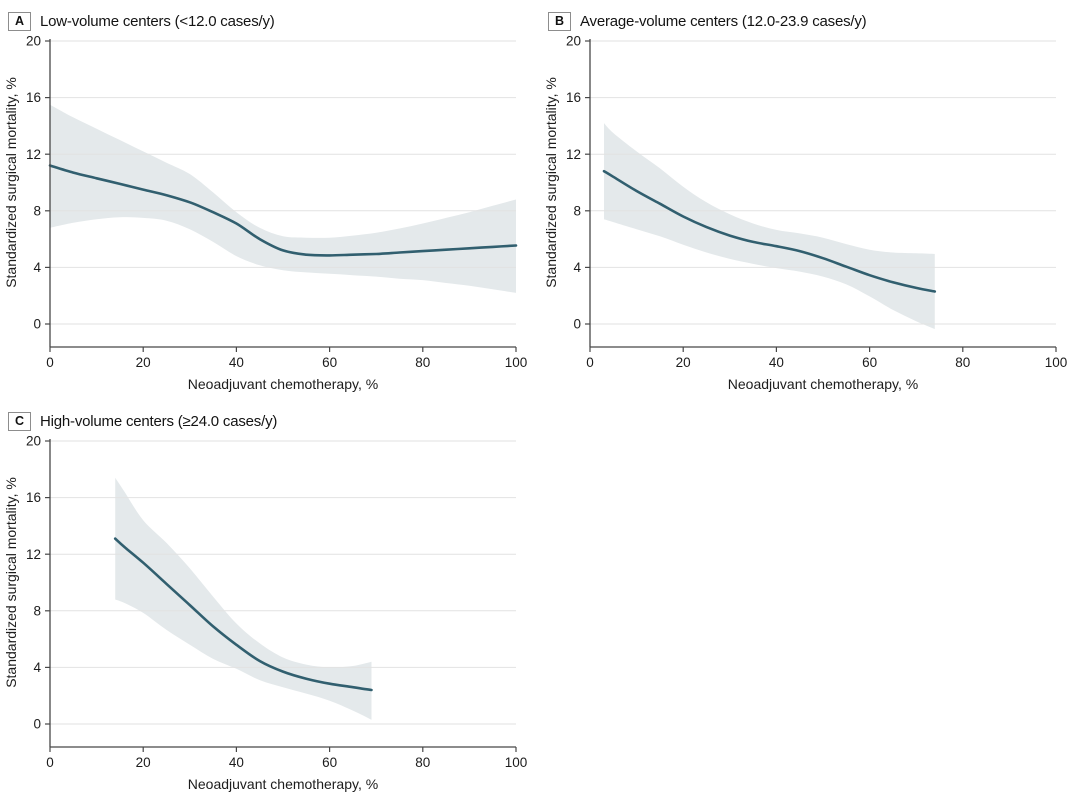 This screenshot has width=1080, height=797. What do you see at coordinates (559, 21) in the screenshot?
I see `panel-b-badge: B` at bounding box center [559, 21].